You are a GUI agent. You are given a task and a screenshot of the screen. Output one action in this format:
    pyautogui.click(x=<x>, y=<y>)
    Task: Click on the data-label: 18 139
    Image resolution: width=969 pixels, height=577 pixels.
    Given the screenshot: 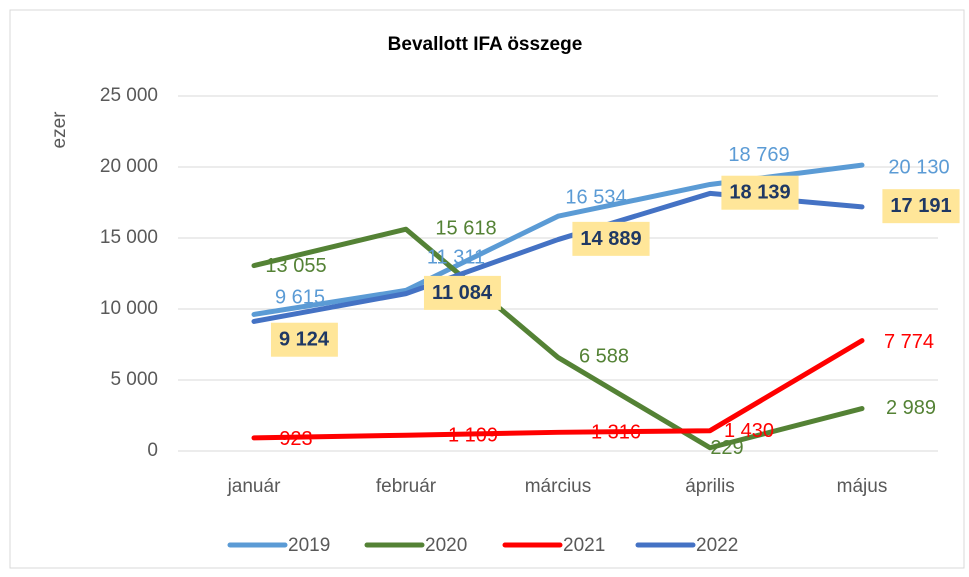 What is the action you would take?
    pyautogui.click(x=759, y=193)
    